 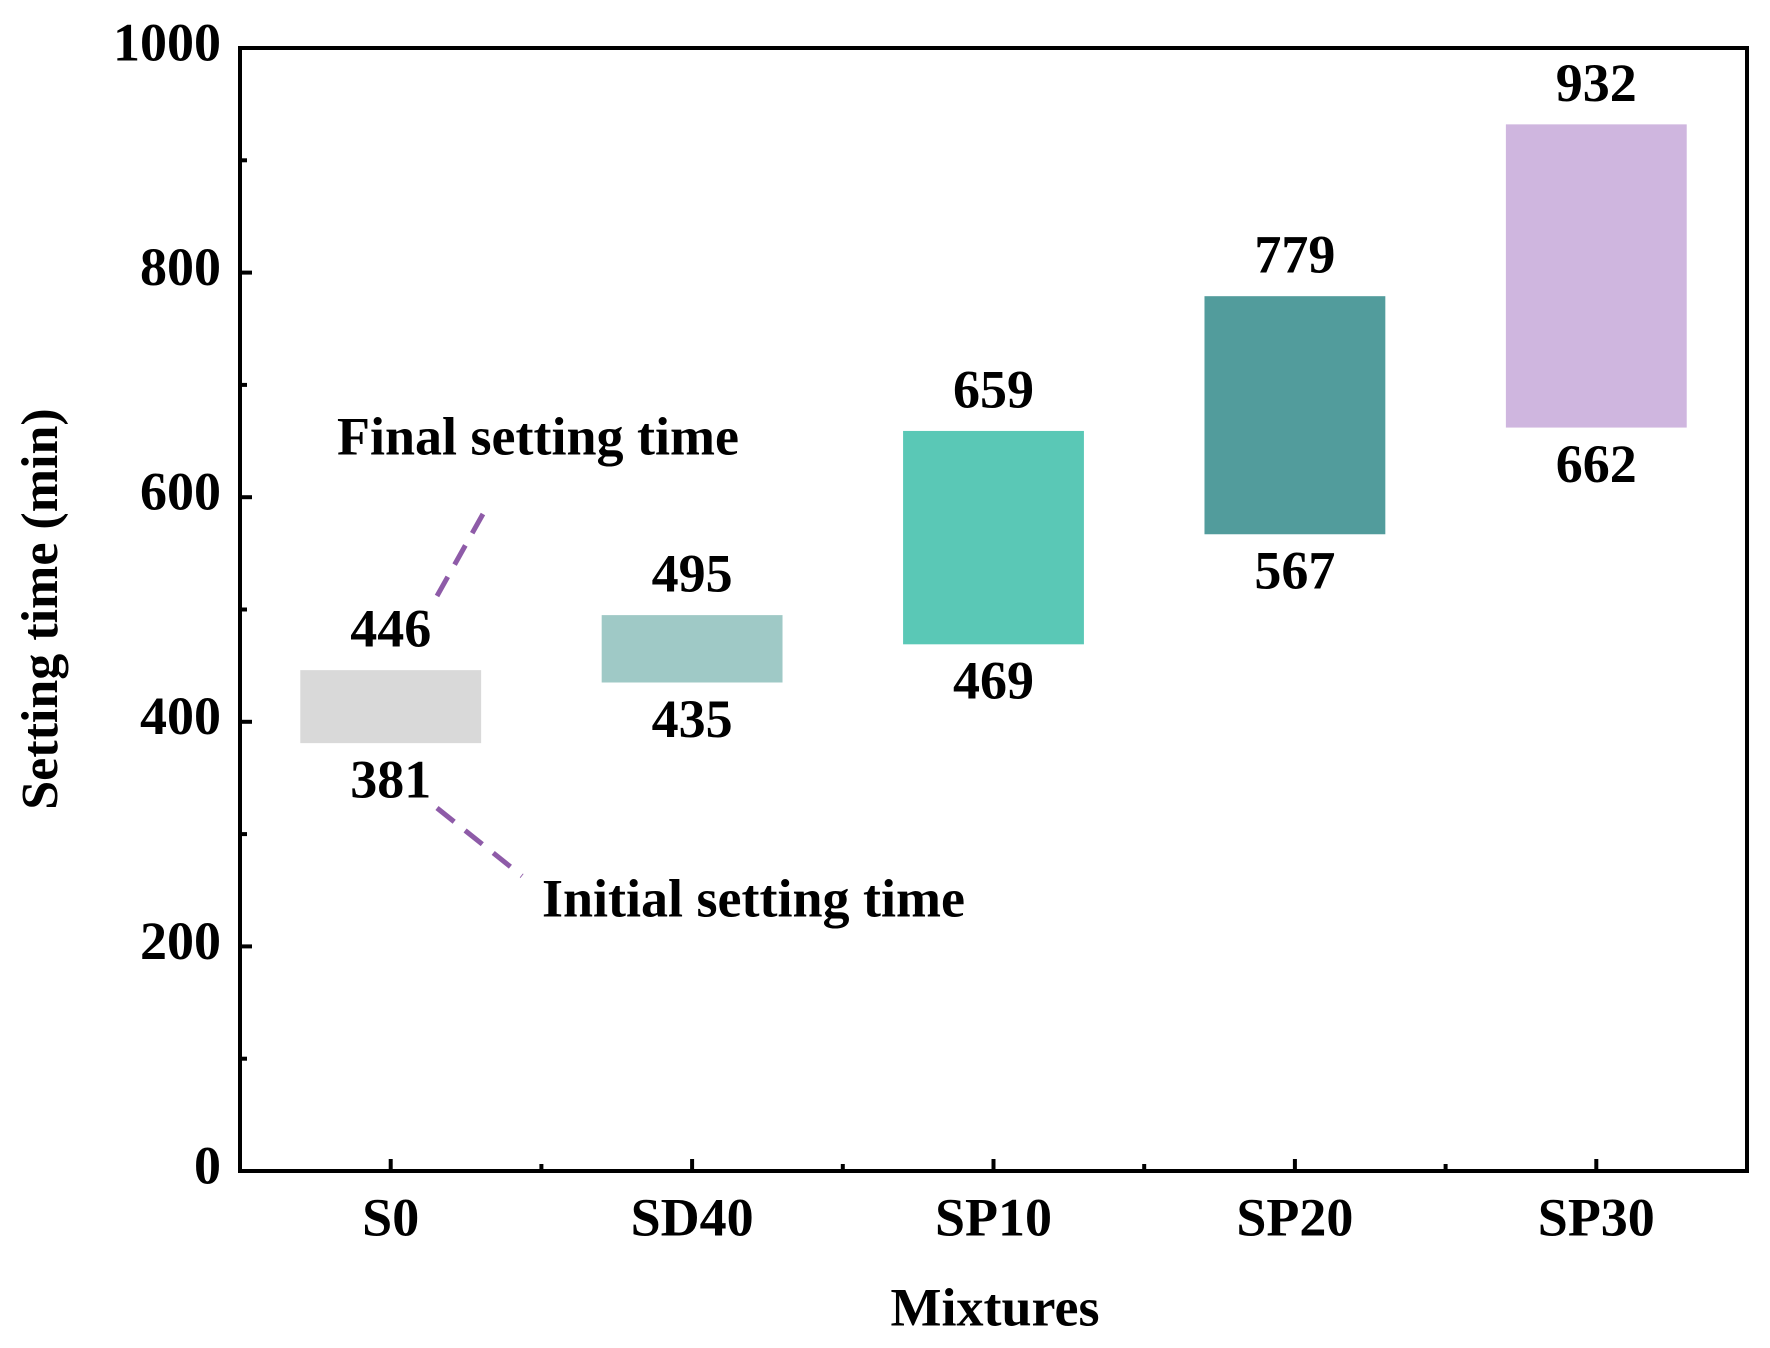 I want to click on y-tick-label: 0, so click(x=207, y=1165).